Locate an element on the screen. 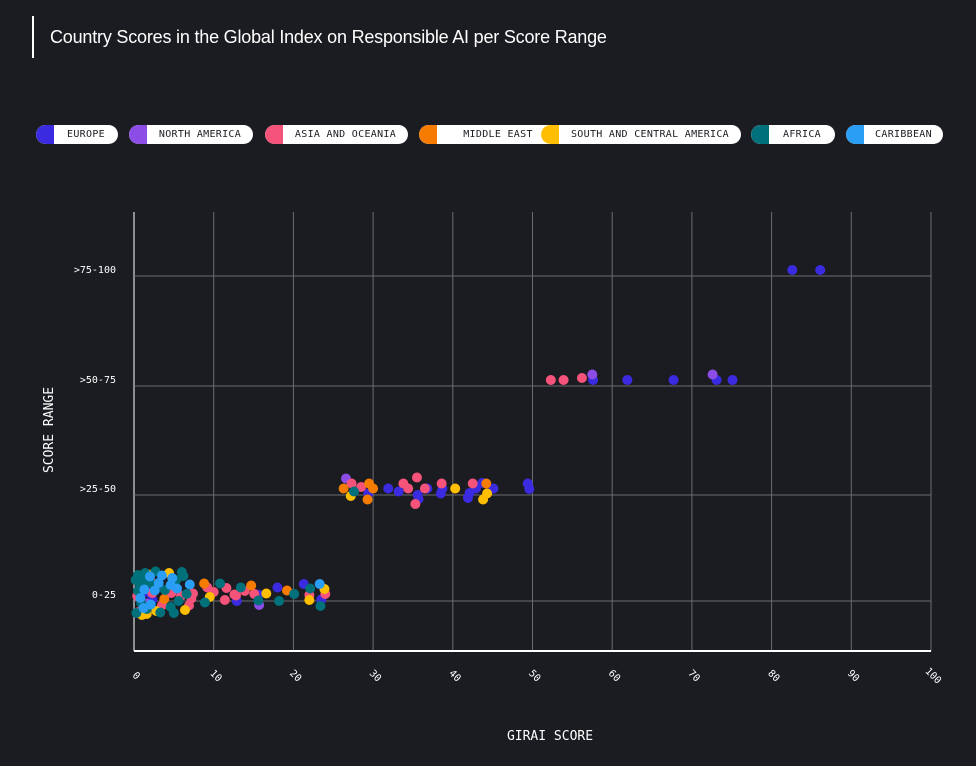 The width and height of the screenshot is (976, 766). x-tick-label: 20 is located at coordinates (295, 676).